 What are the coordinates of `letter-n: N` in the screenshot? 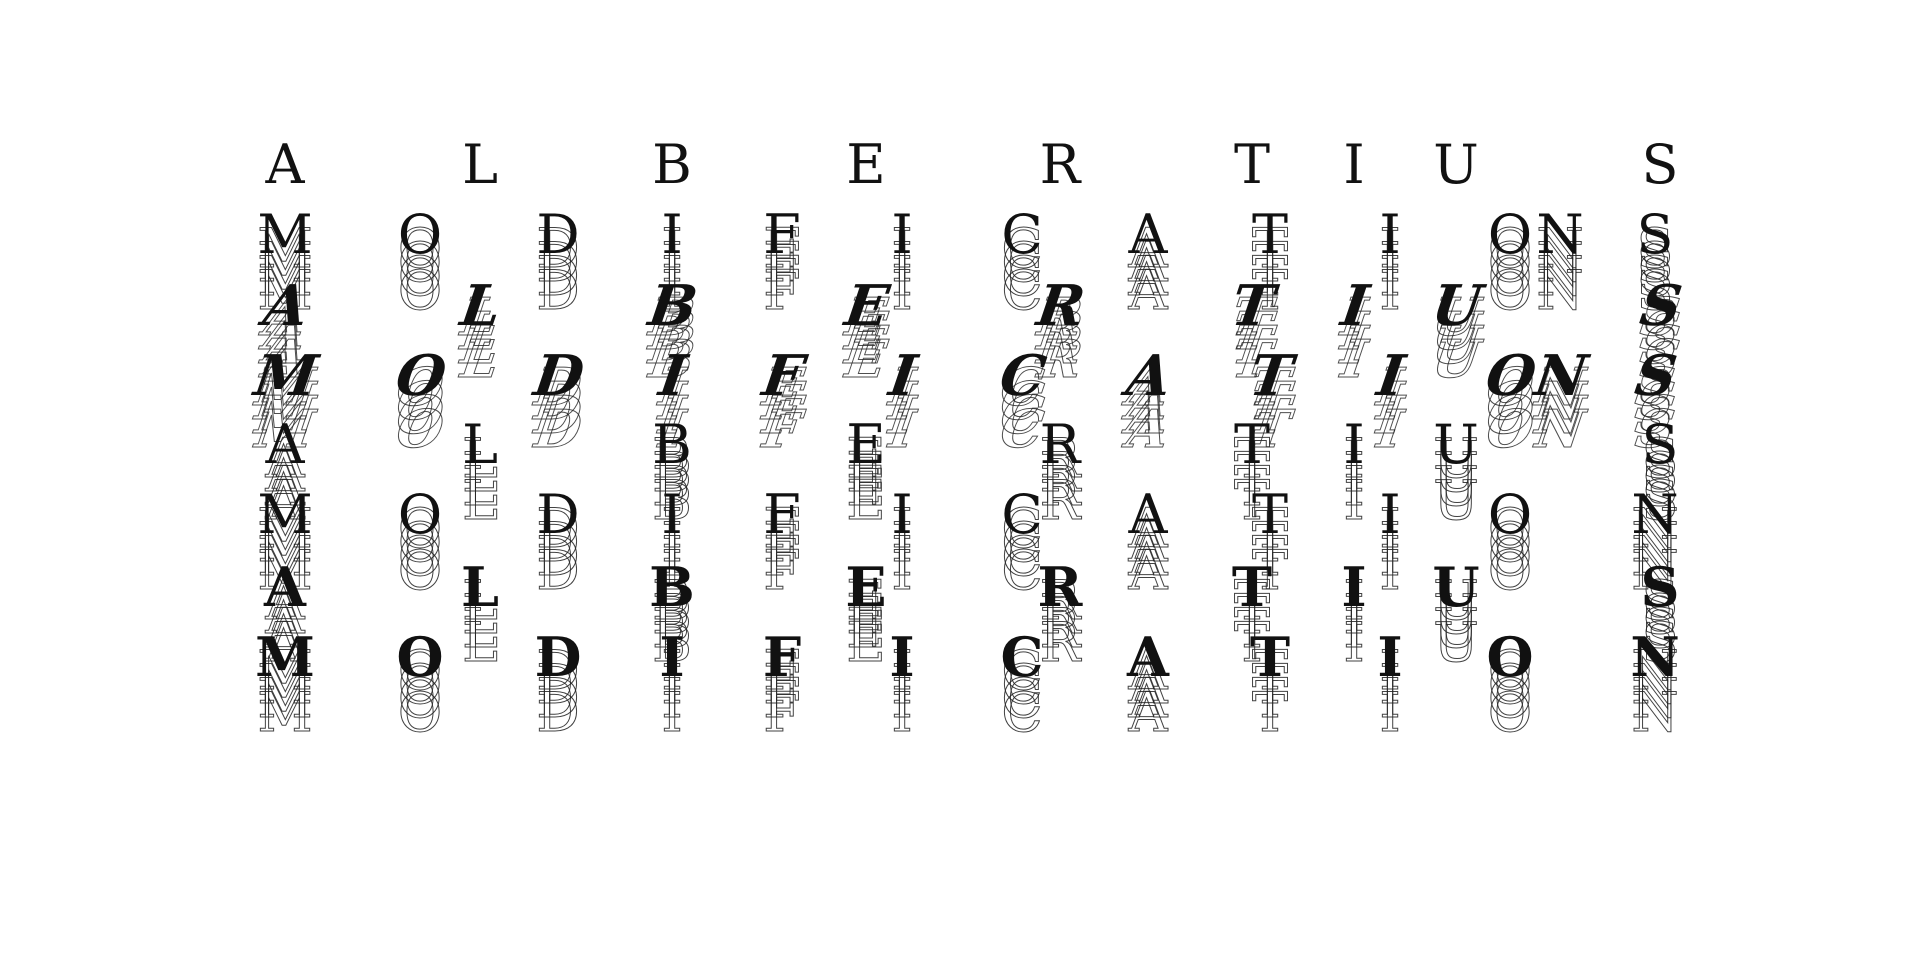 It's located at (1560, 234).